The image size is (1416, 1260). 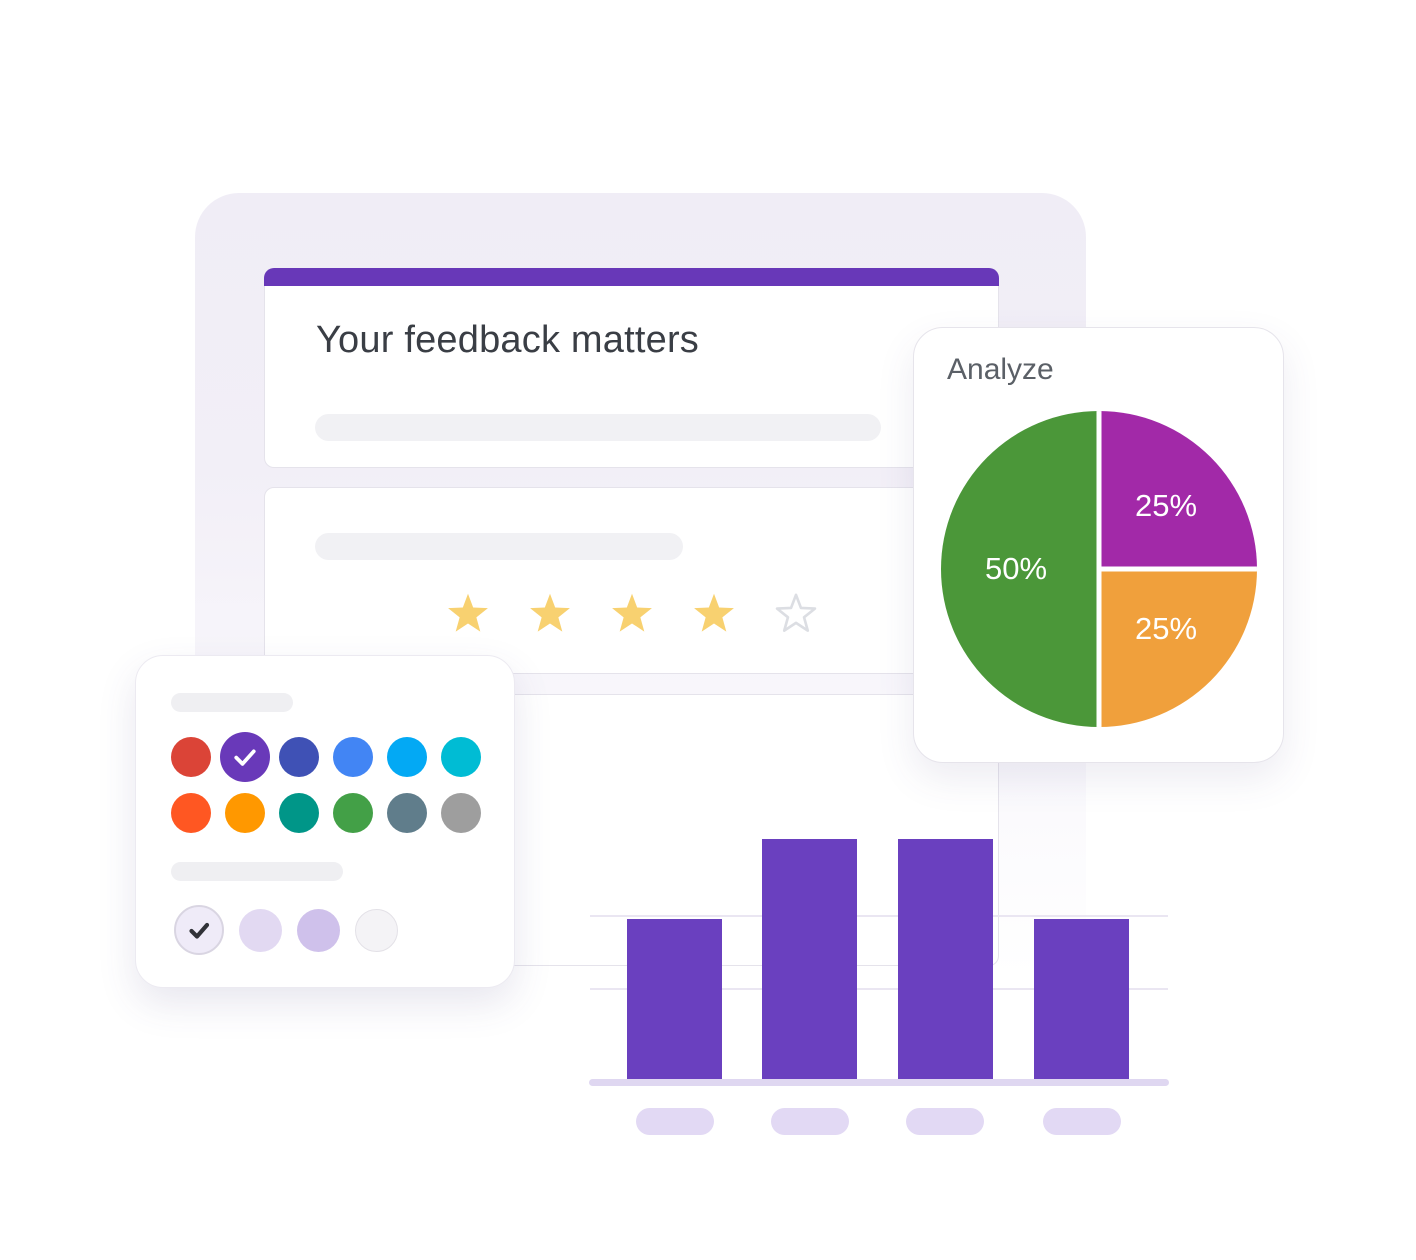 What do you see at coordinates (461, 813) in the screenshot?
I see `color-swatch-gray` at bounding box center [461, 813].